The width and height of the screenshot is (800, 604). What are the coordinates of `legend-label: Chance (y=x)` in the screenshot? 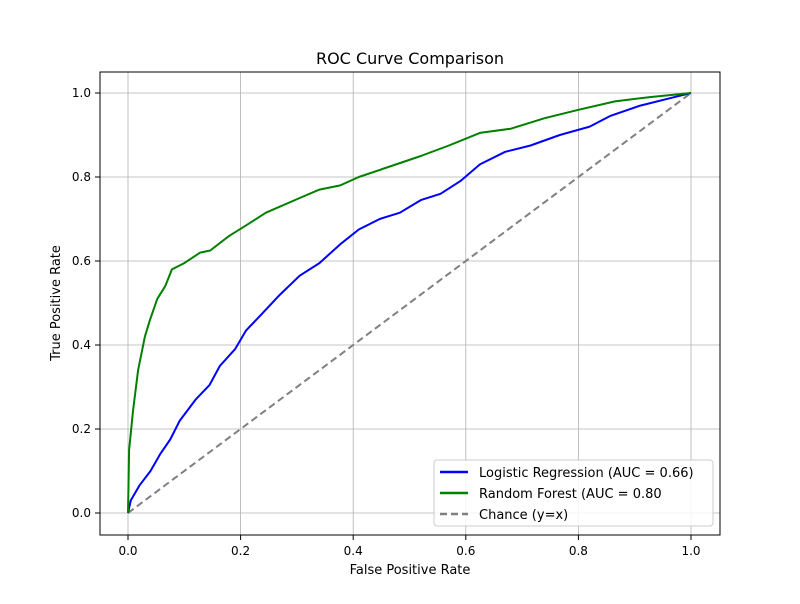 It's located at (523, 515).